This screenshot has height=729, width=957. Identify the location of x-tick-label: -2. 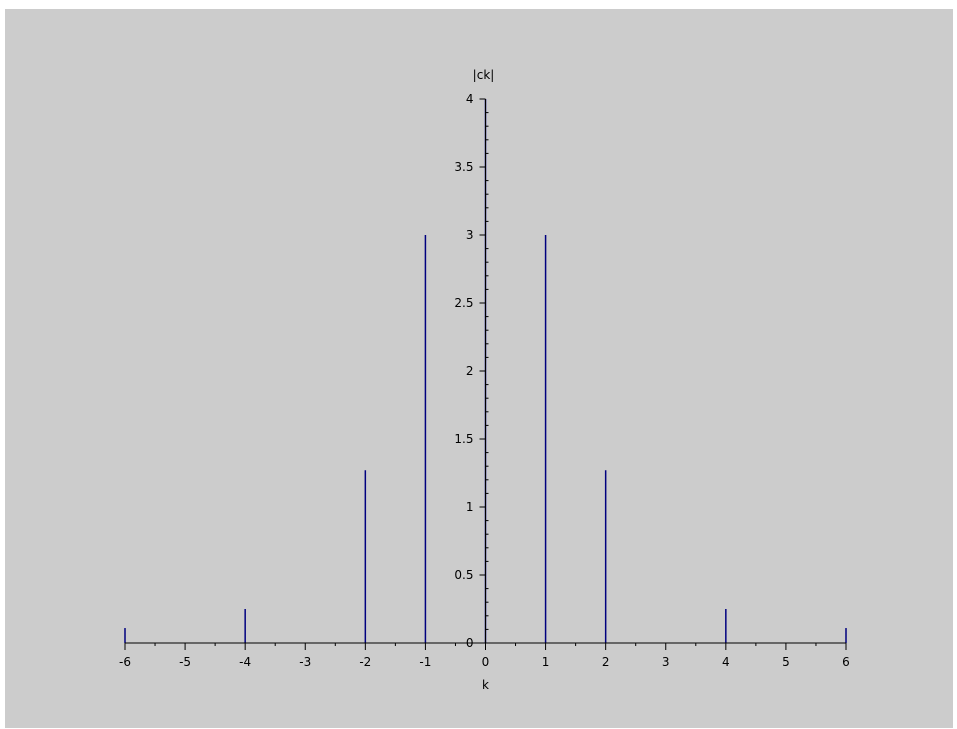
(365, 662).